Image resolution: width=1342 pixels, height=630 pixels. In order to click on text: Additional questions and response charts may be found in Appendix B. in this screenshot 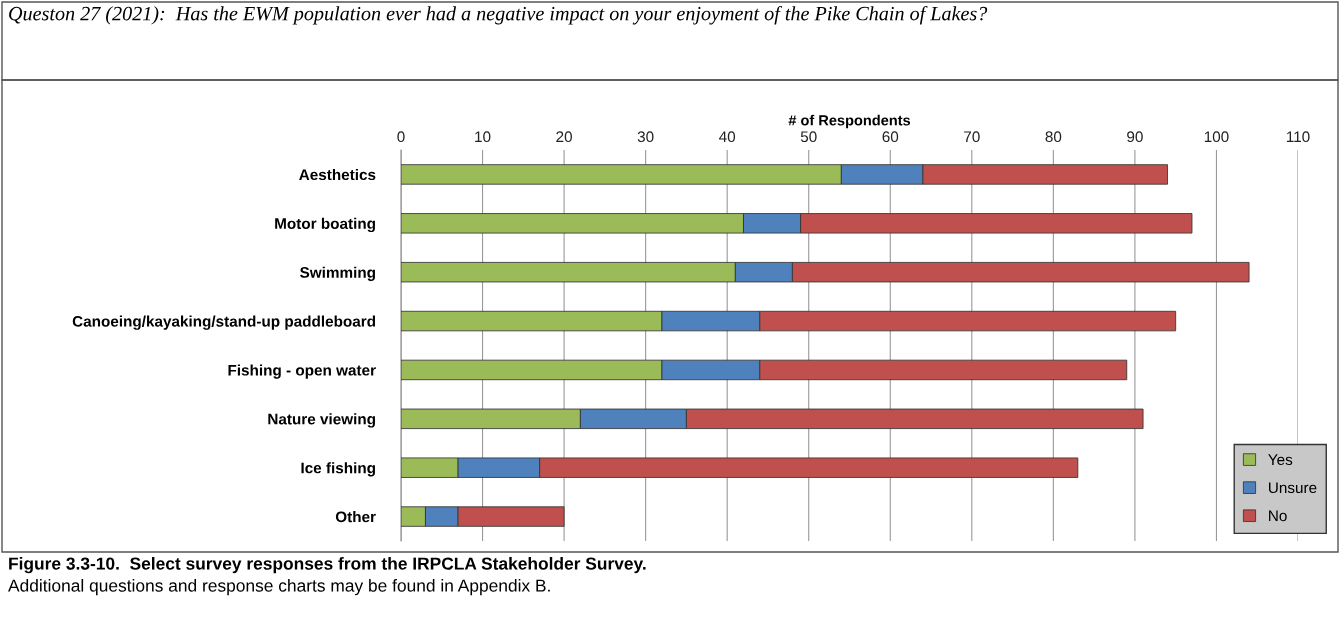, I will do `click(279, 587)`.